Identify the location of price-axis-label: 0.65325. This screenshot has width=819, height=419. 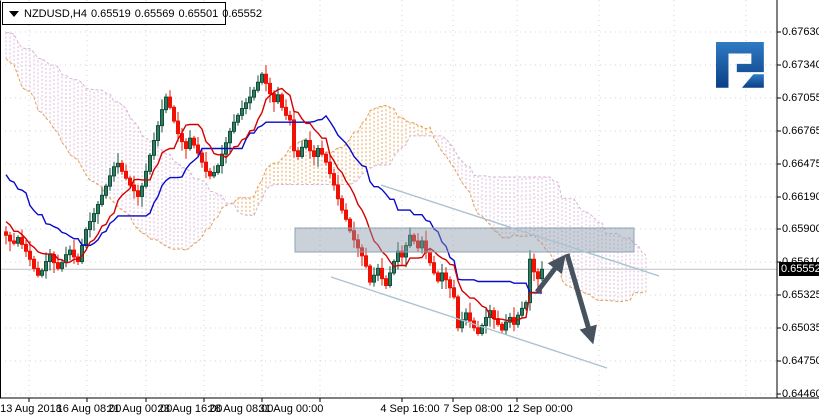
(800, 295).